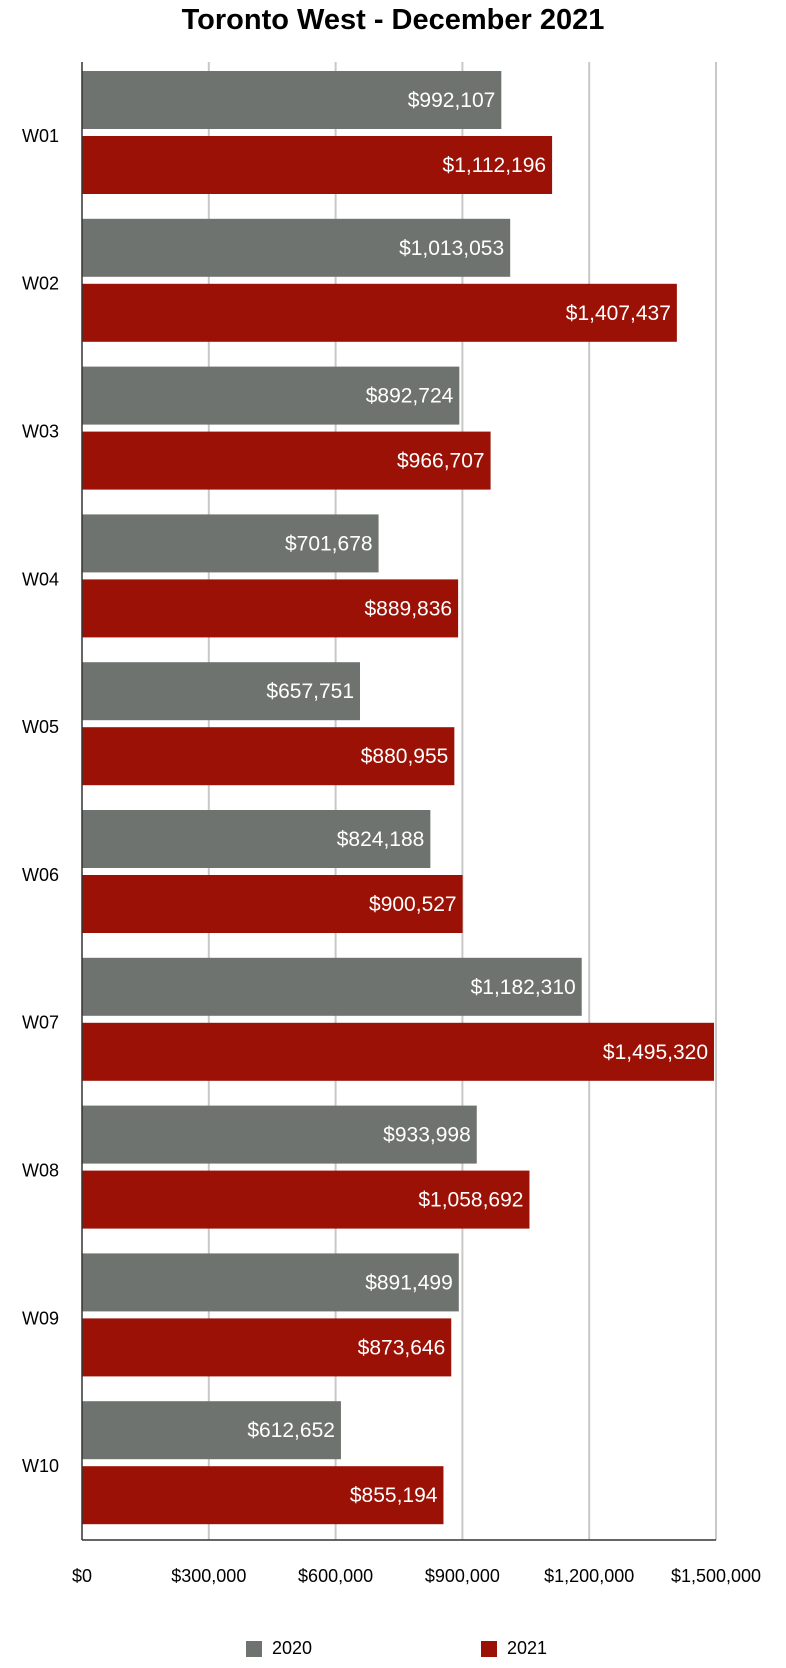 This screenshot has width=786, height=1668. What do you see at coordinates (230, 543) in the screenshot?
I see `bar-2020-w04` at bounding box center [230, 543].